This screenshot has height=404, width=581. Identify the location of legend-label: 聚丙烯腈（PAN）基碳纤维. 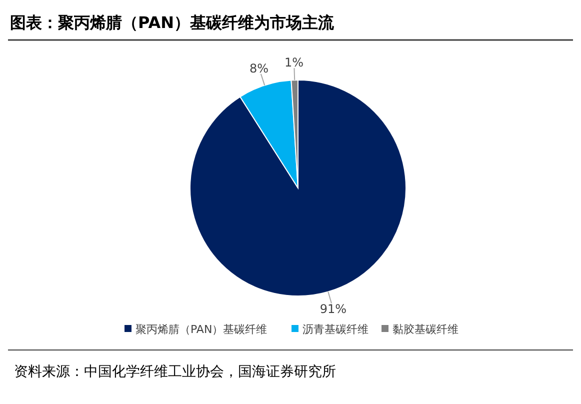
(202, 329).